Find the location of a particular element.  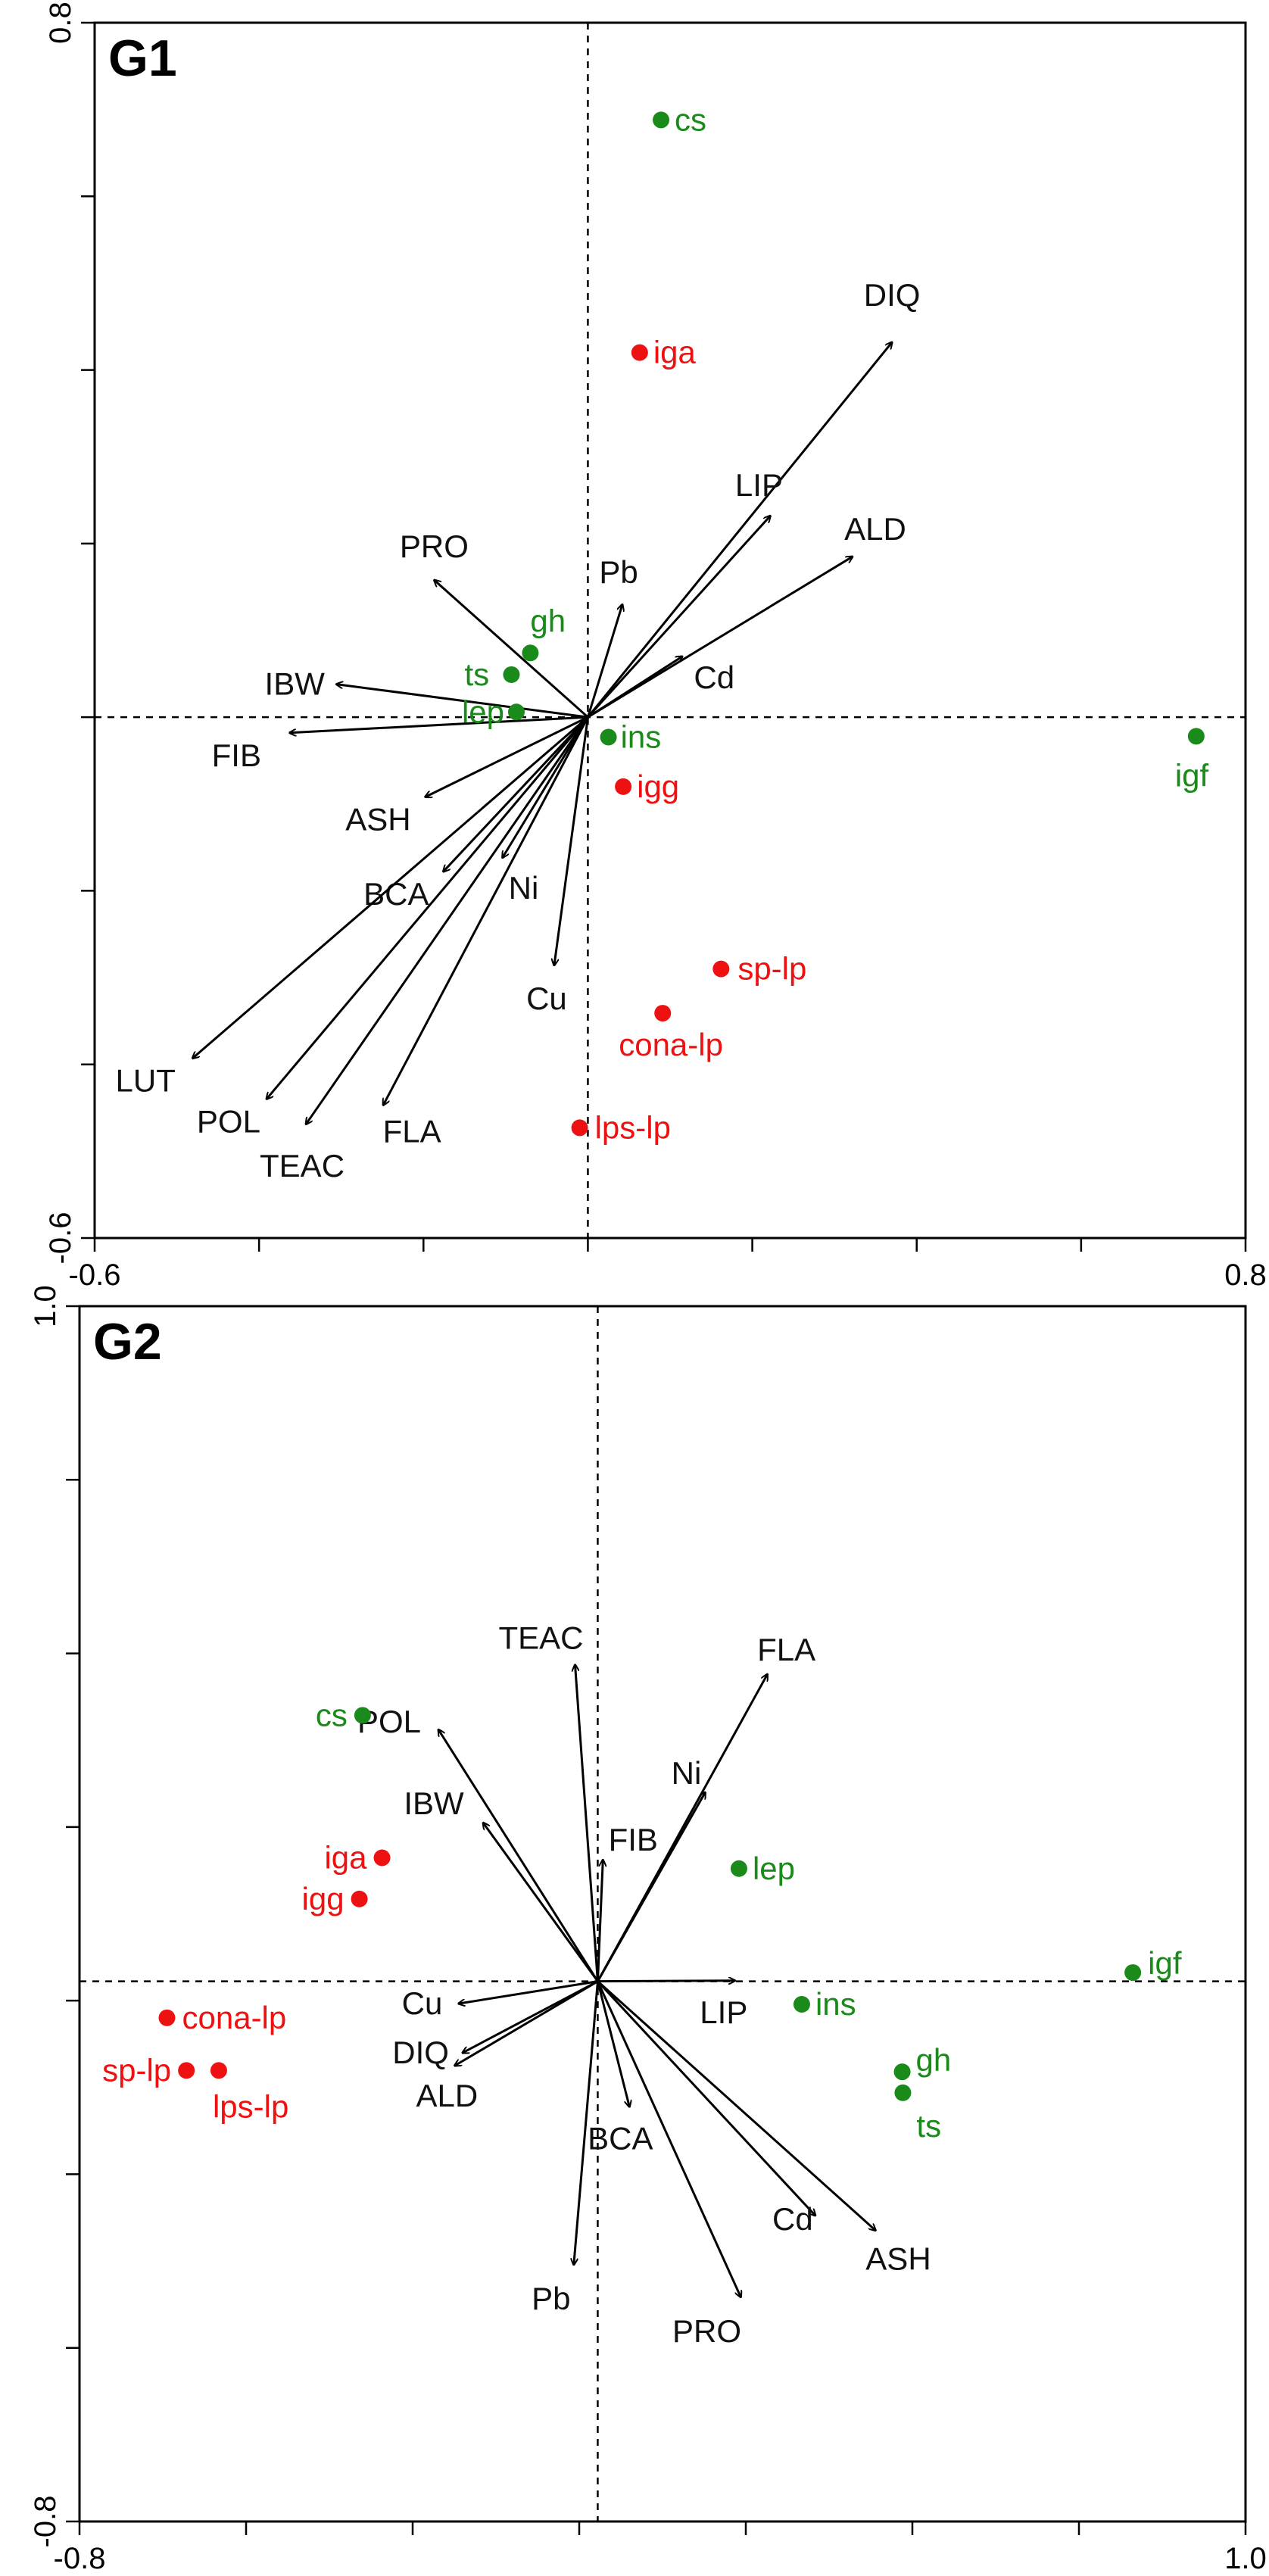

panel-g1-vector-label-ibw: IBW is located at coordinates (295, 684).